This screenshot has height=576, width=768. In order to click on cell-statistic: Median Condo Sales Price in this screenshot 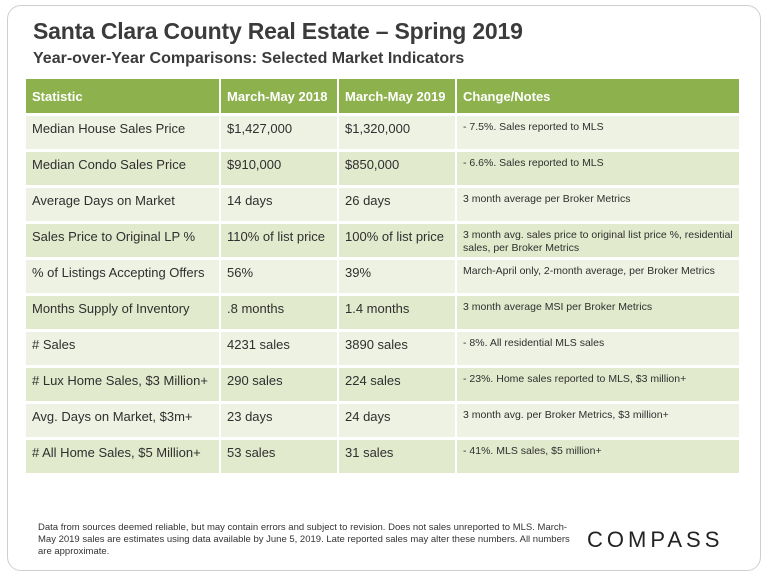, I will do `click(123, 168)`.